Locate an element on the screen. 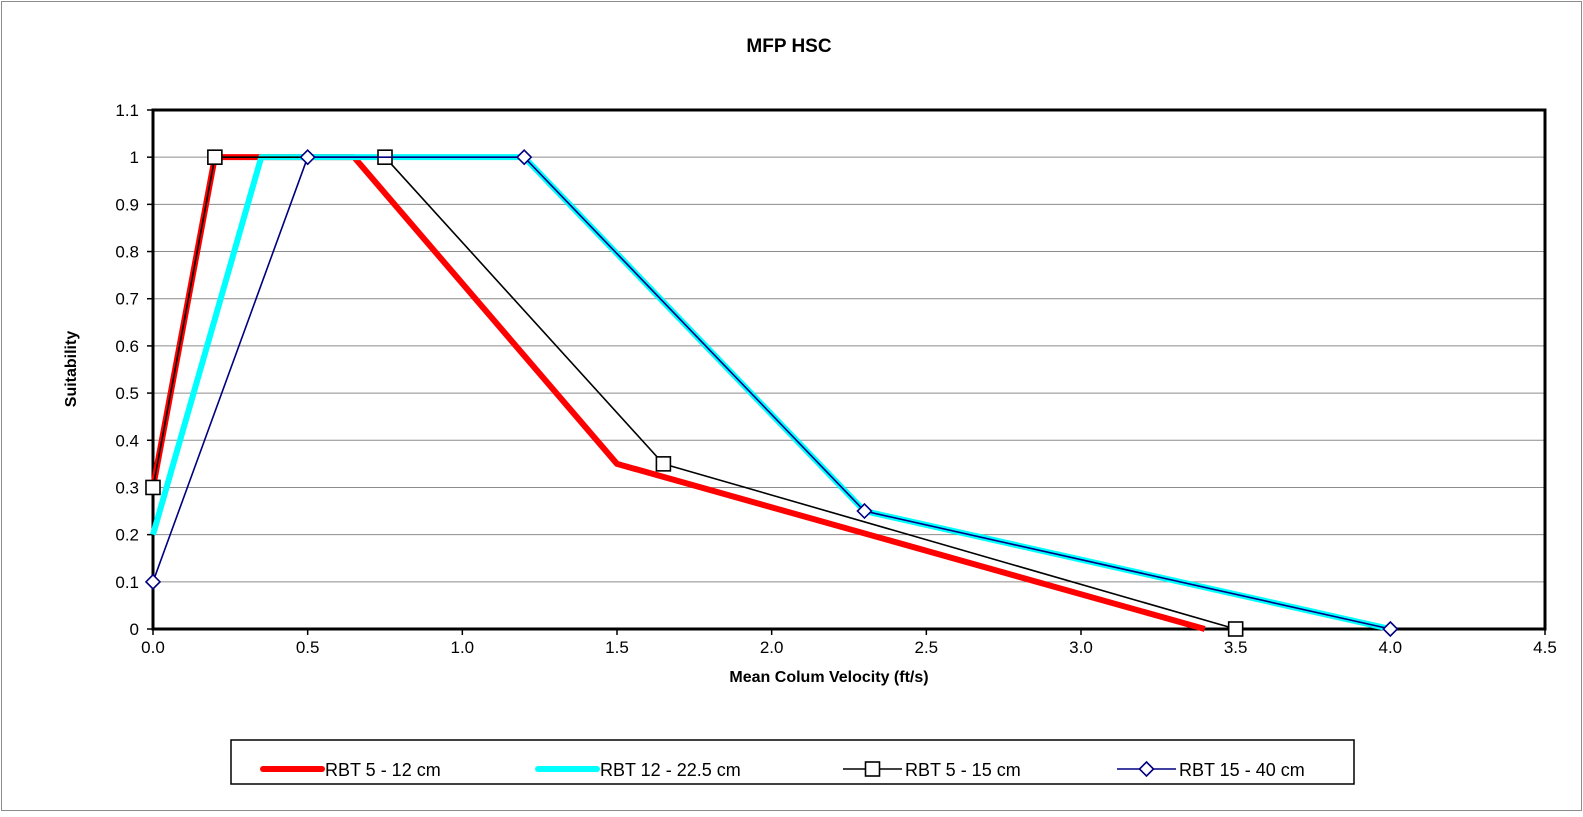  y-tick-label: 0 is located at coordinates (134, 629).